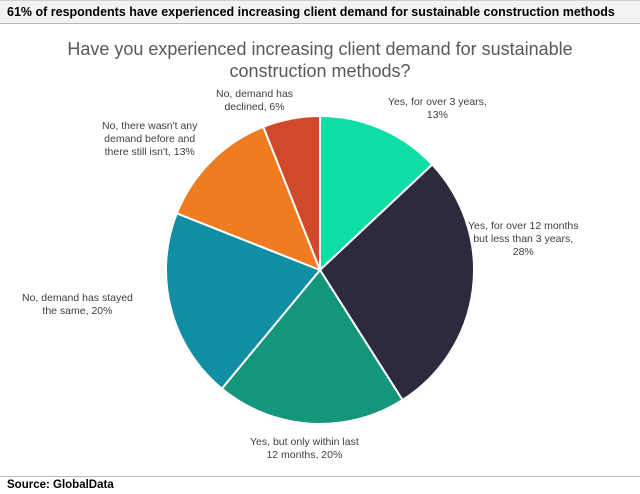  I want to click on slice-label-6: No, demand has declined, 6%, so click(254, 101).